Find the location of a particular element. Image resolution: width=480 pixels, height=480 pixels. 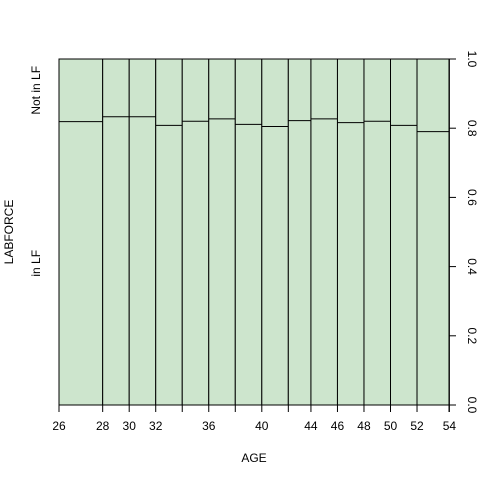

x-axis-label: AGE is located at coordinates (253, 458).